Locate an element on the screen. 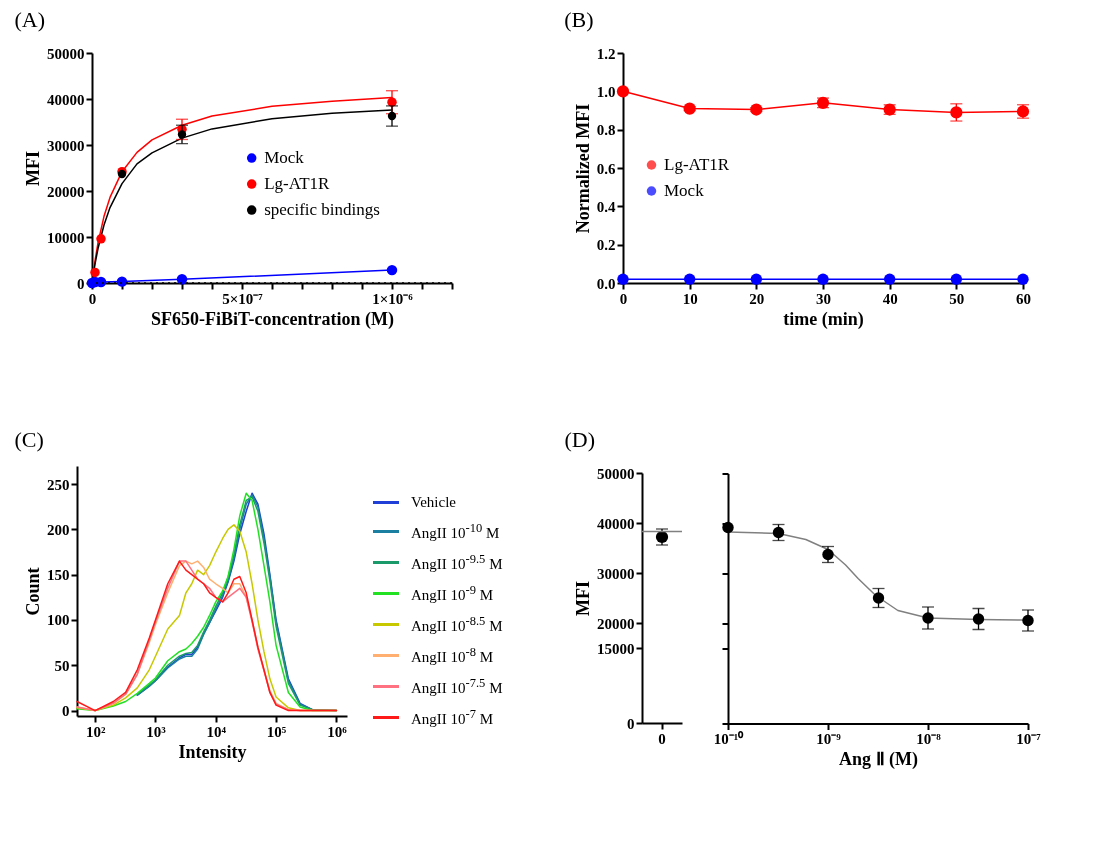 Image resolution: width=1105 pixels, height=844 pixels. y-tick-label: 200 is located at coordinates (58, 529).